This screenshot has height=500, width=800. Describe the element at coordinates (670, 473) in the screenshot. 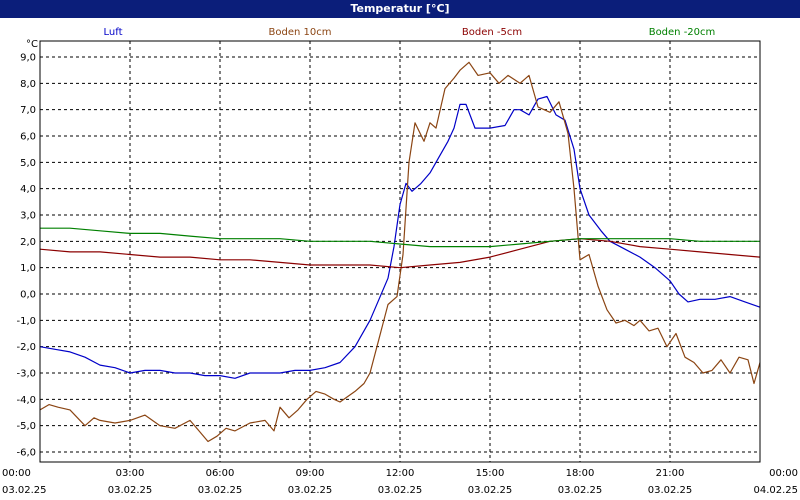

I see `x-tick-time: 21:00` at that location.